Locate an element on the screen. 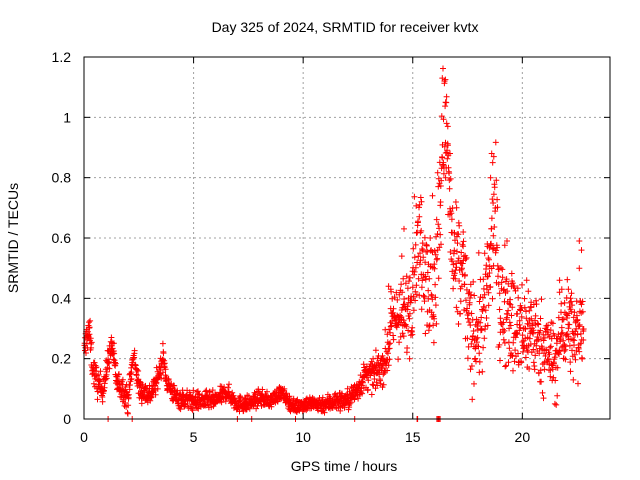  y-tick-label: 0 is located at coordinates (67, 419).